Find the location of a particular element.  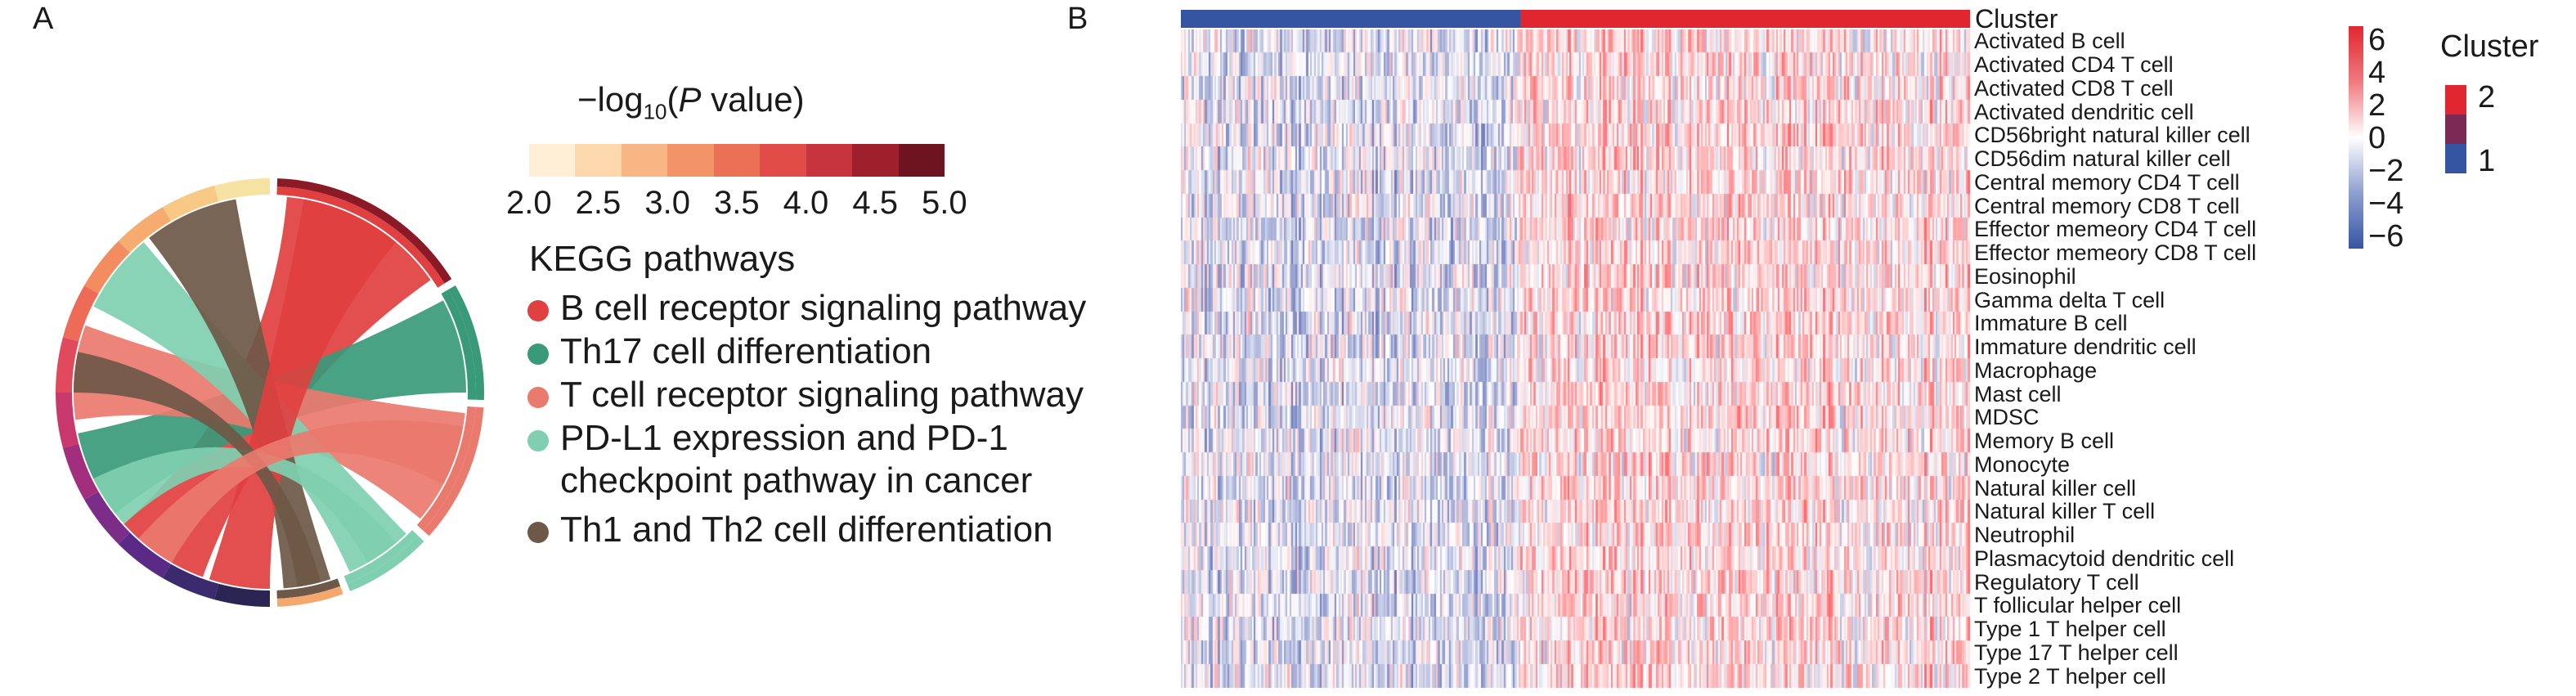

heatmap-row-label: Gamma delta T cell is located at coordinates (2069, 299).